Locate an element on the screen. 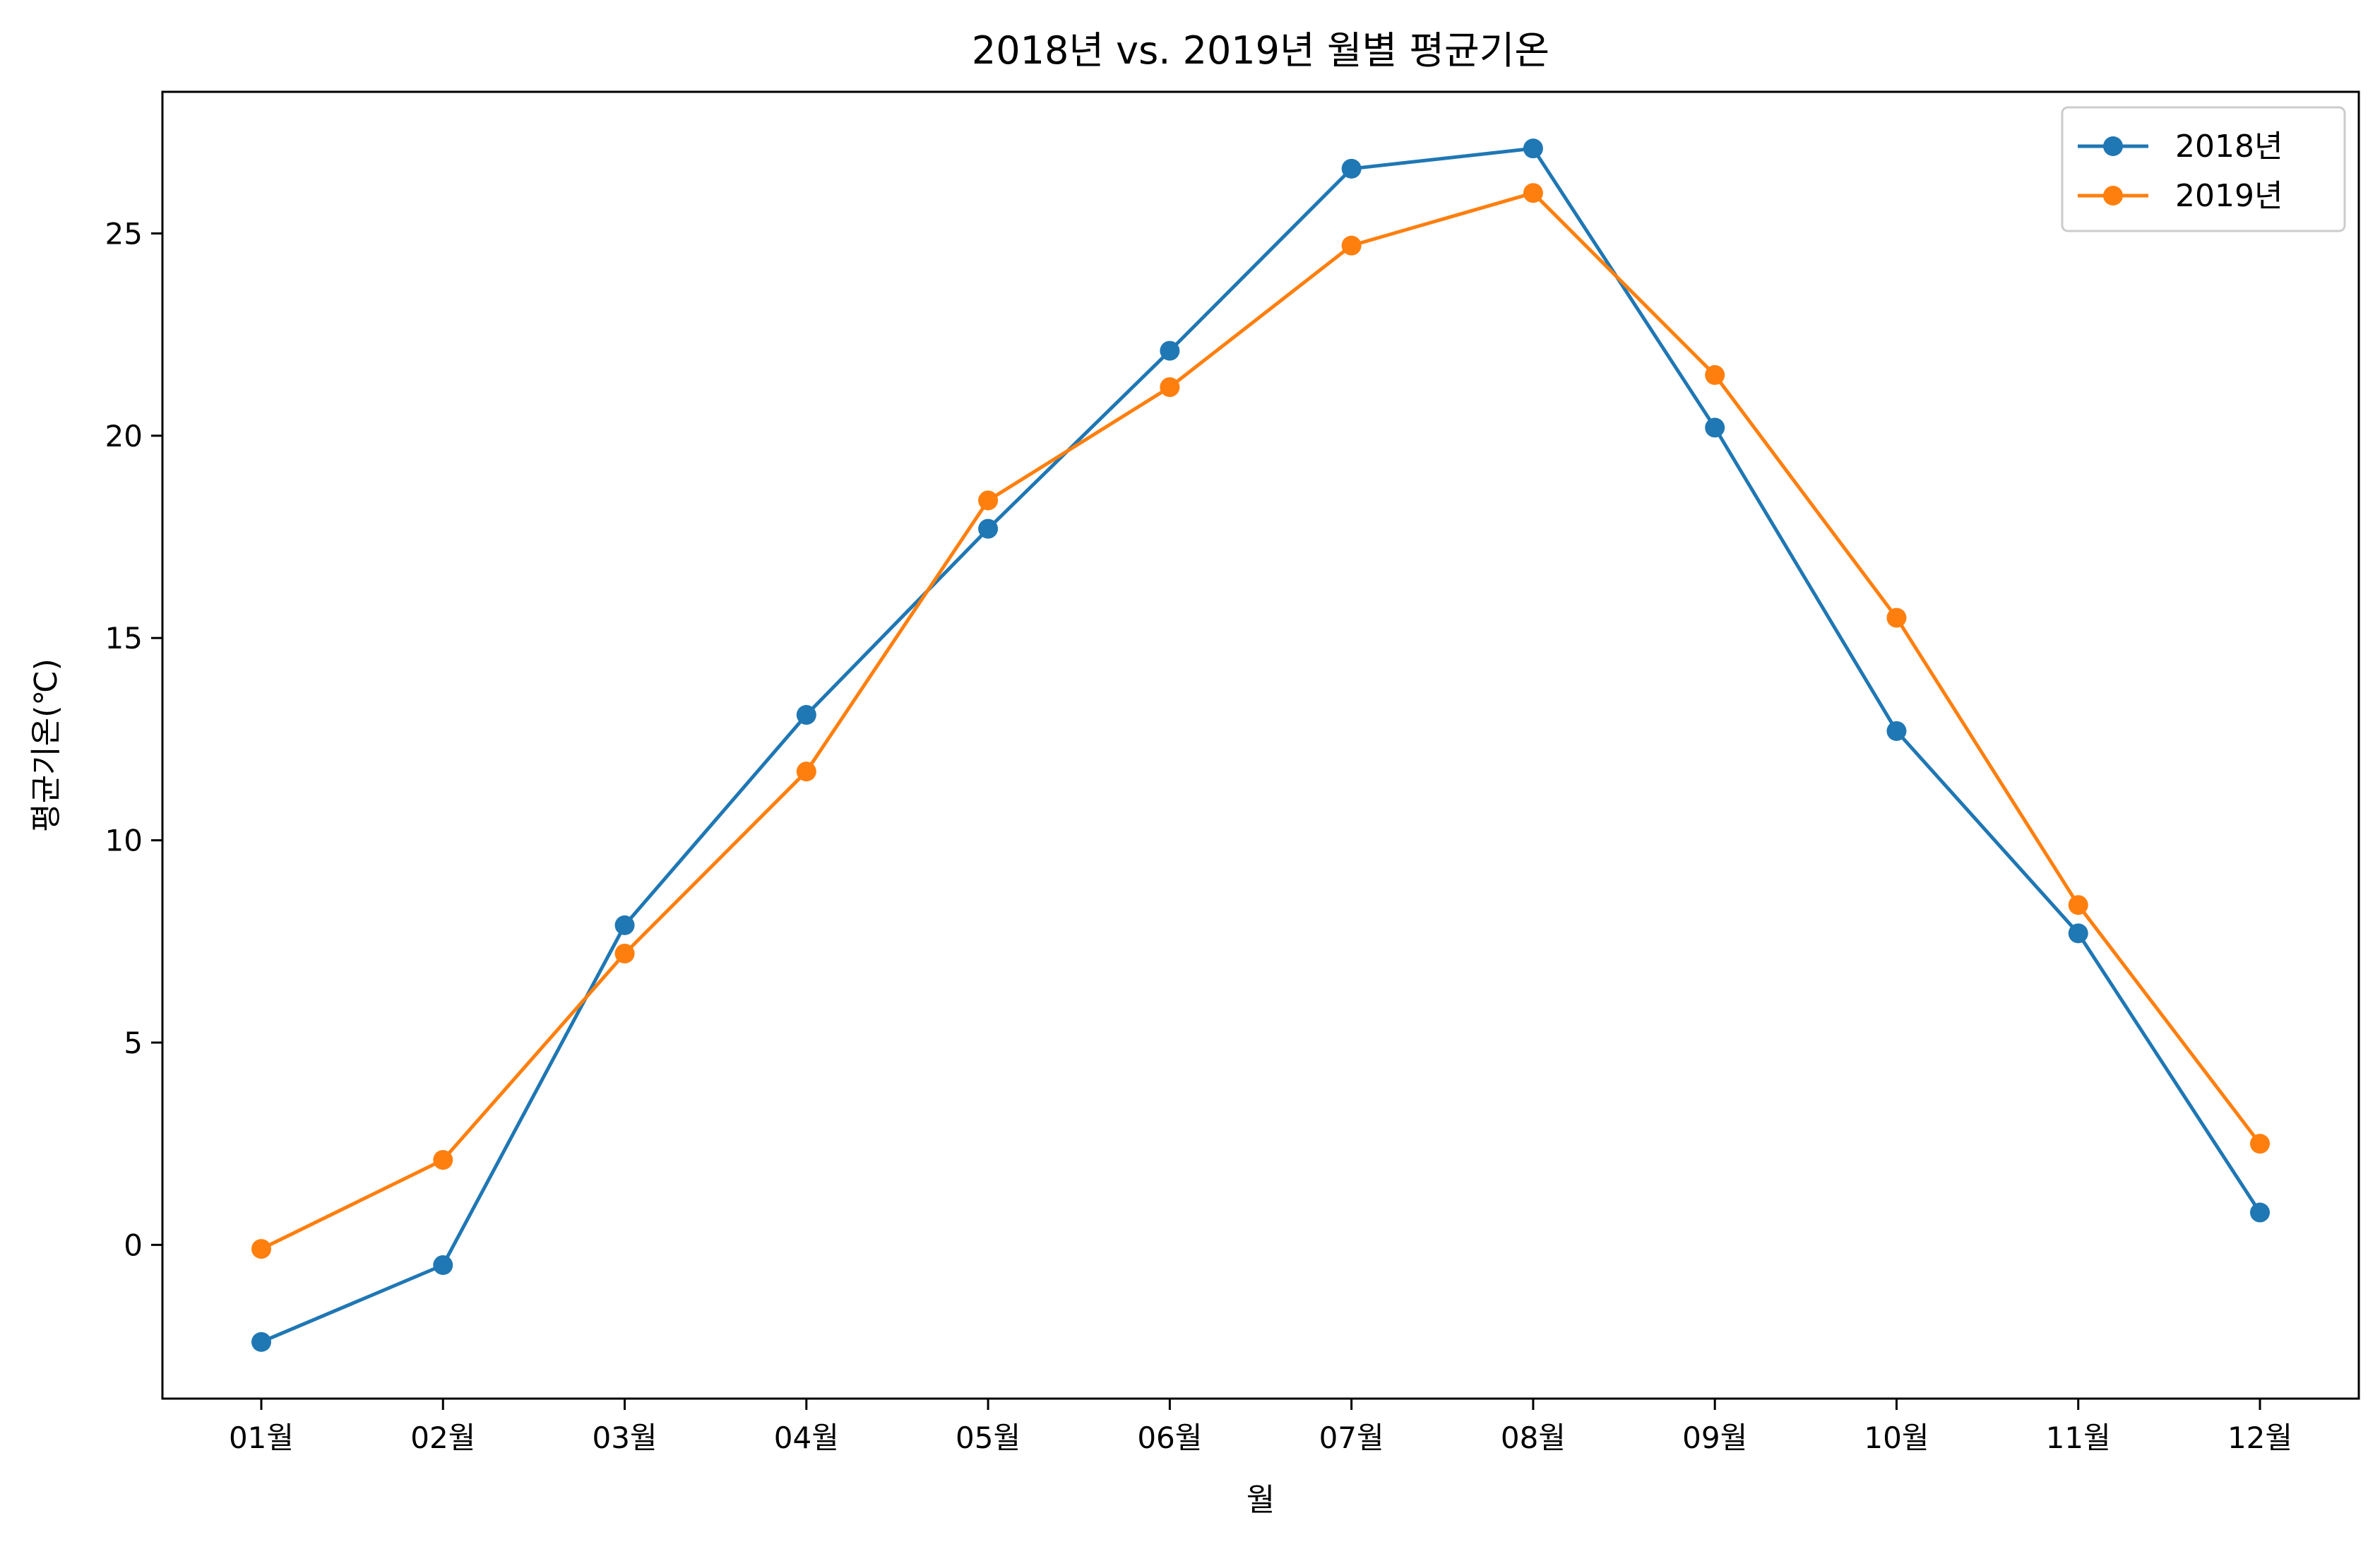  x-tick-label: 01월 is located at coordinates (261, 1438).